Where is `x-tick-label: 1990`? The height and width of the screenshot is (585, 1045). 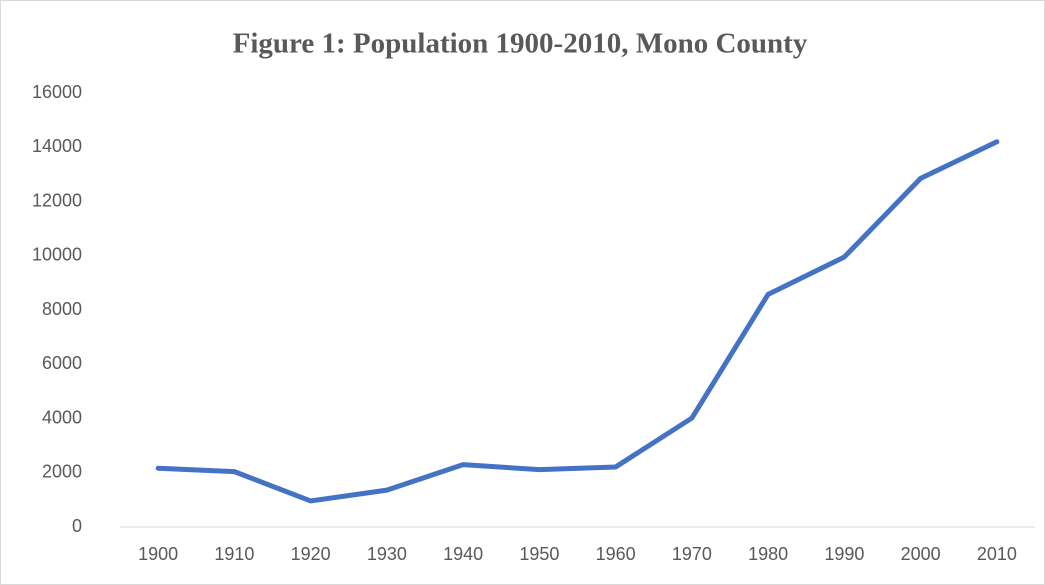 x-tick-label: 1990 is located at coordinates (844, 554).